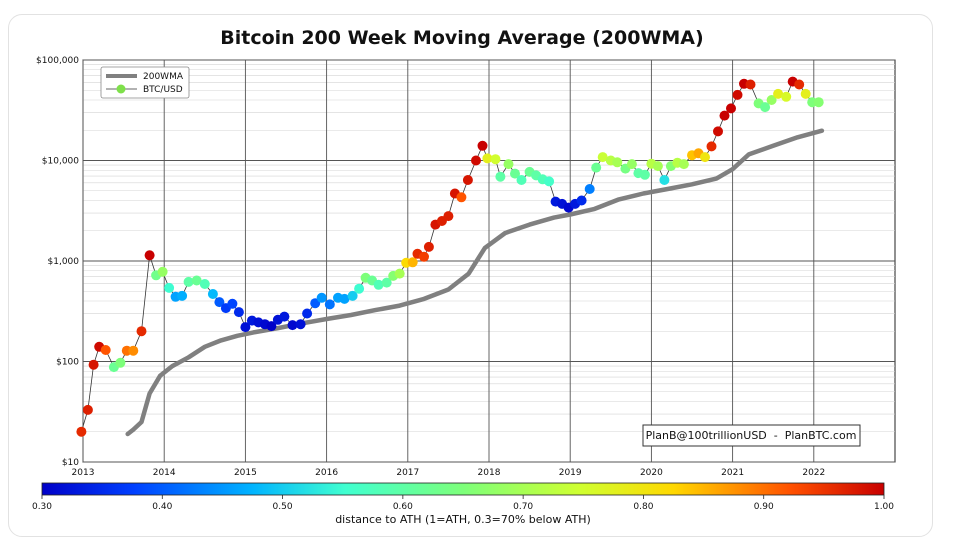 Image resolution: width=961 pixels, height=555 pixels. I want to click on credit-text: PlanB@100trillionUSD - PlanBTC.com, so click(751, 435).